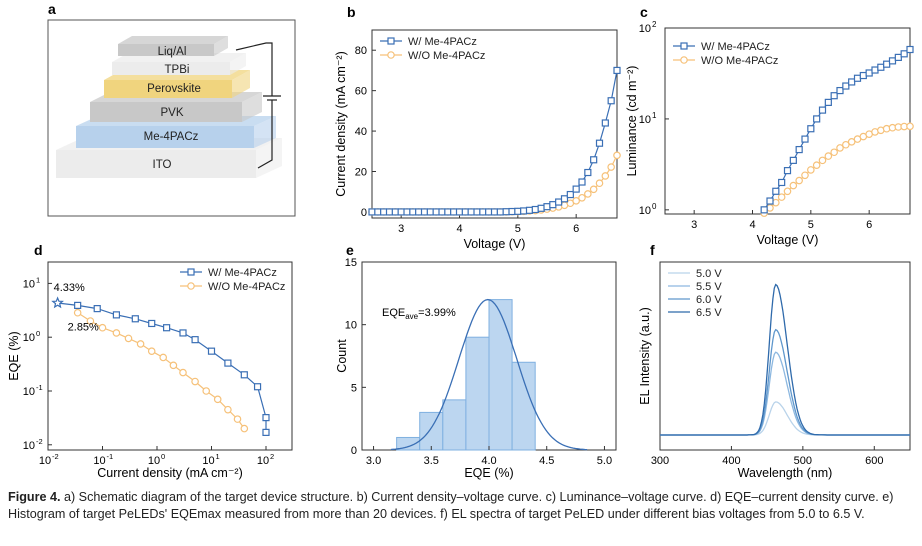 The height and width of the screenshot is (546, 922). Describe the element at coordinates (351, 12) in the screenshot. I see `panel-label-b: b` at that location.